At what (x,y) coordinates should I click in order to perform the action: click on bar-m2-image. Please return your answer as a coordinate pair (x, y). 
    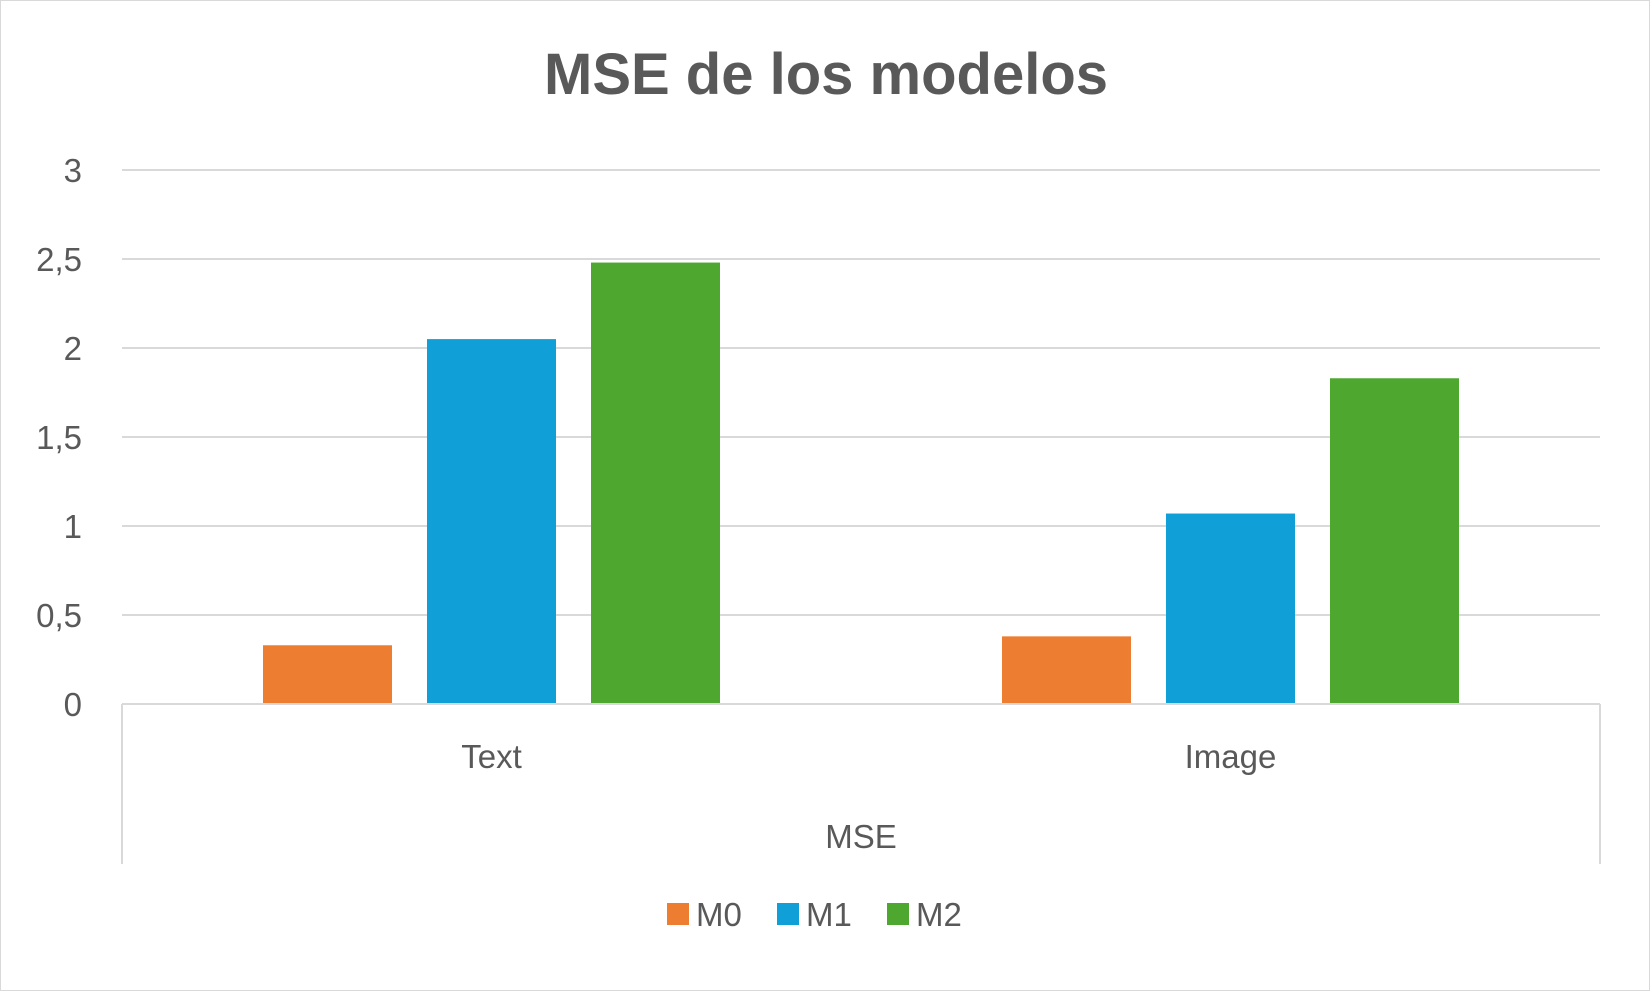
    Looking at the image, I should click on (1394, 541).